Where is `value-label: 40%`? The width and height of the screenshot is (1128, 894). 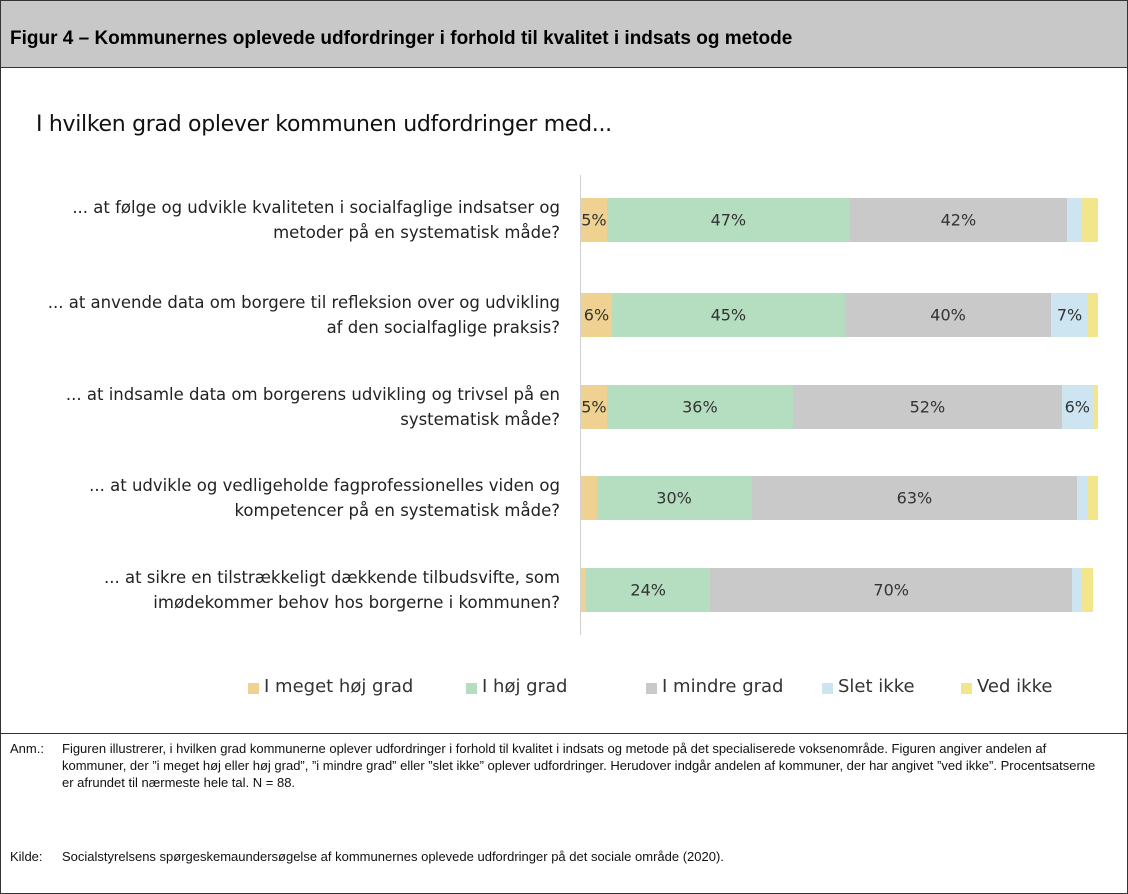 value-label: 40% is located at coordinates (948, 315).